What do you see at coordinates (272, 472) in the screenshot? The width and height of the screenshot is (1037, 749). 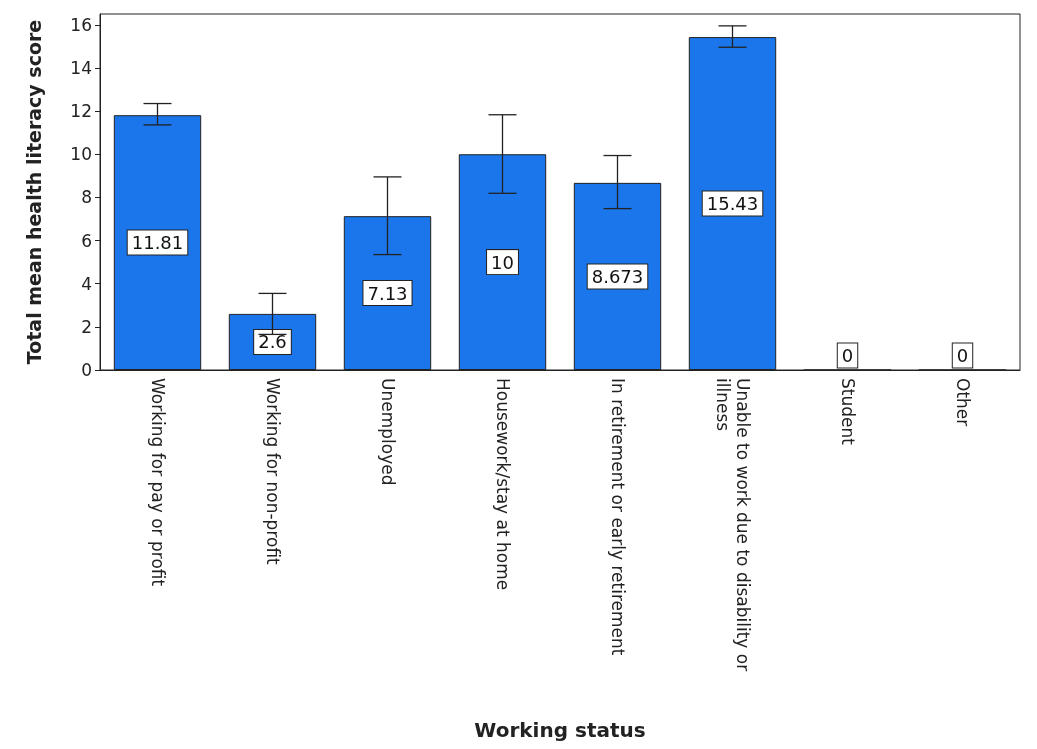 I see `x-tick-label: Working for non-profit` at bounding box center [272, 472].